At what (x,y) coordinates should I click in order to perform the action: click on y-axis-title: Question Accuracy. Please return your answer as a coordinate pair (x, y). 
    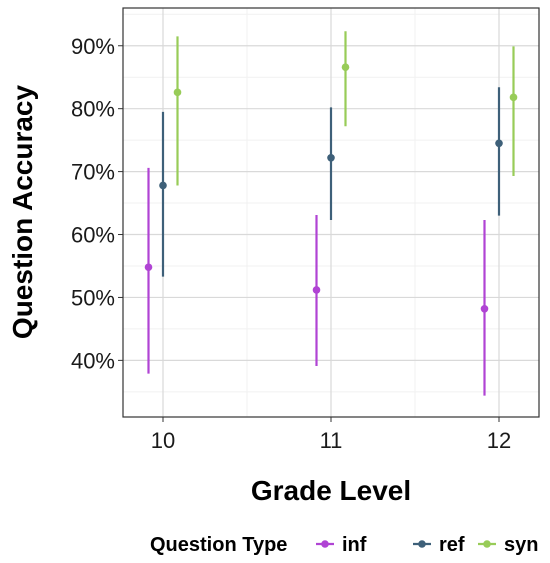
    Looking at the image, I should click on (22, 211).